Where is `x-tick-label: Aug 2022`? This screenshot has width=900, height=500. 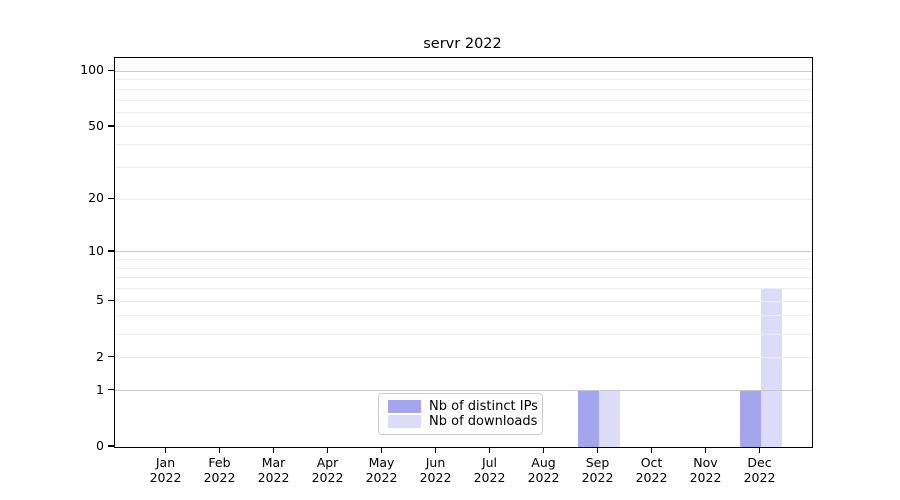 x-tick-label: Aug 2022 is located at coordinates (544, 470).